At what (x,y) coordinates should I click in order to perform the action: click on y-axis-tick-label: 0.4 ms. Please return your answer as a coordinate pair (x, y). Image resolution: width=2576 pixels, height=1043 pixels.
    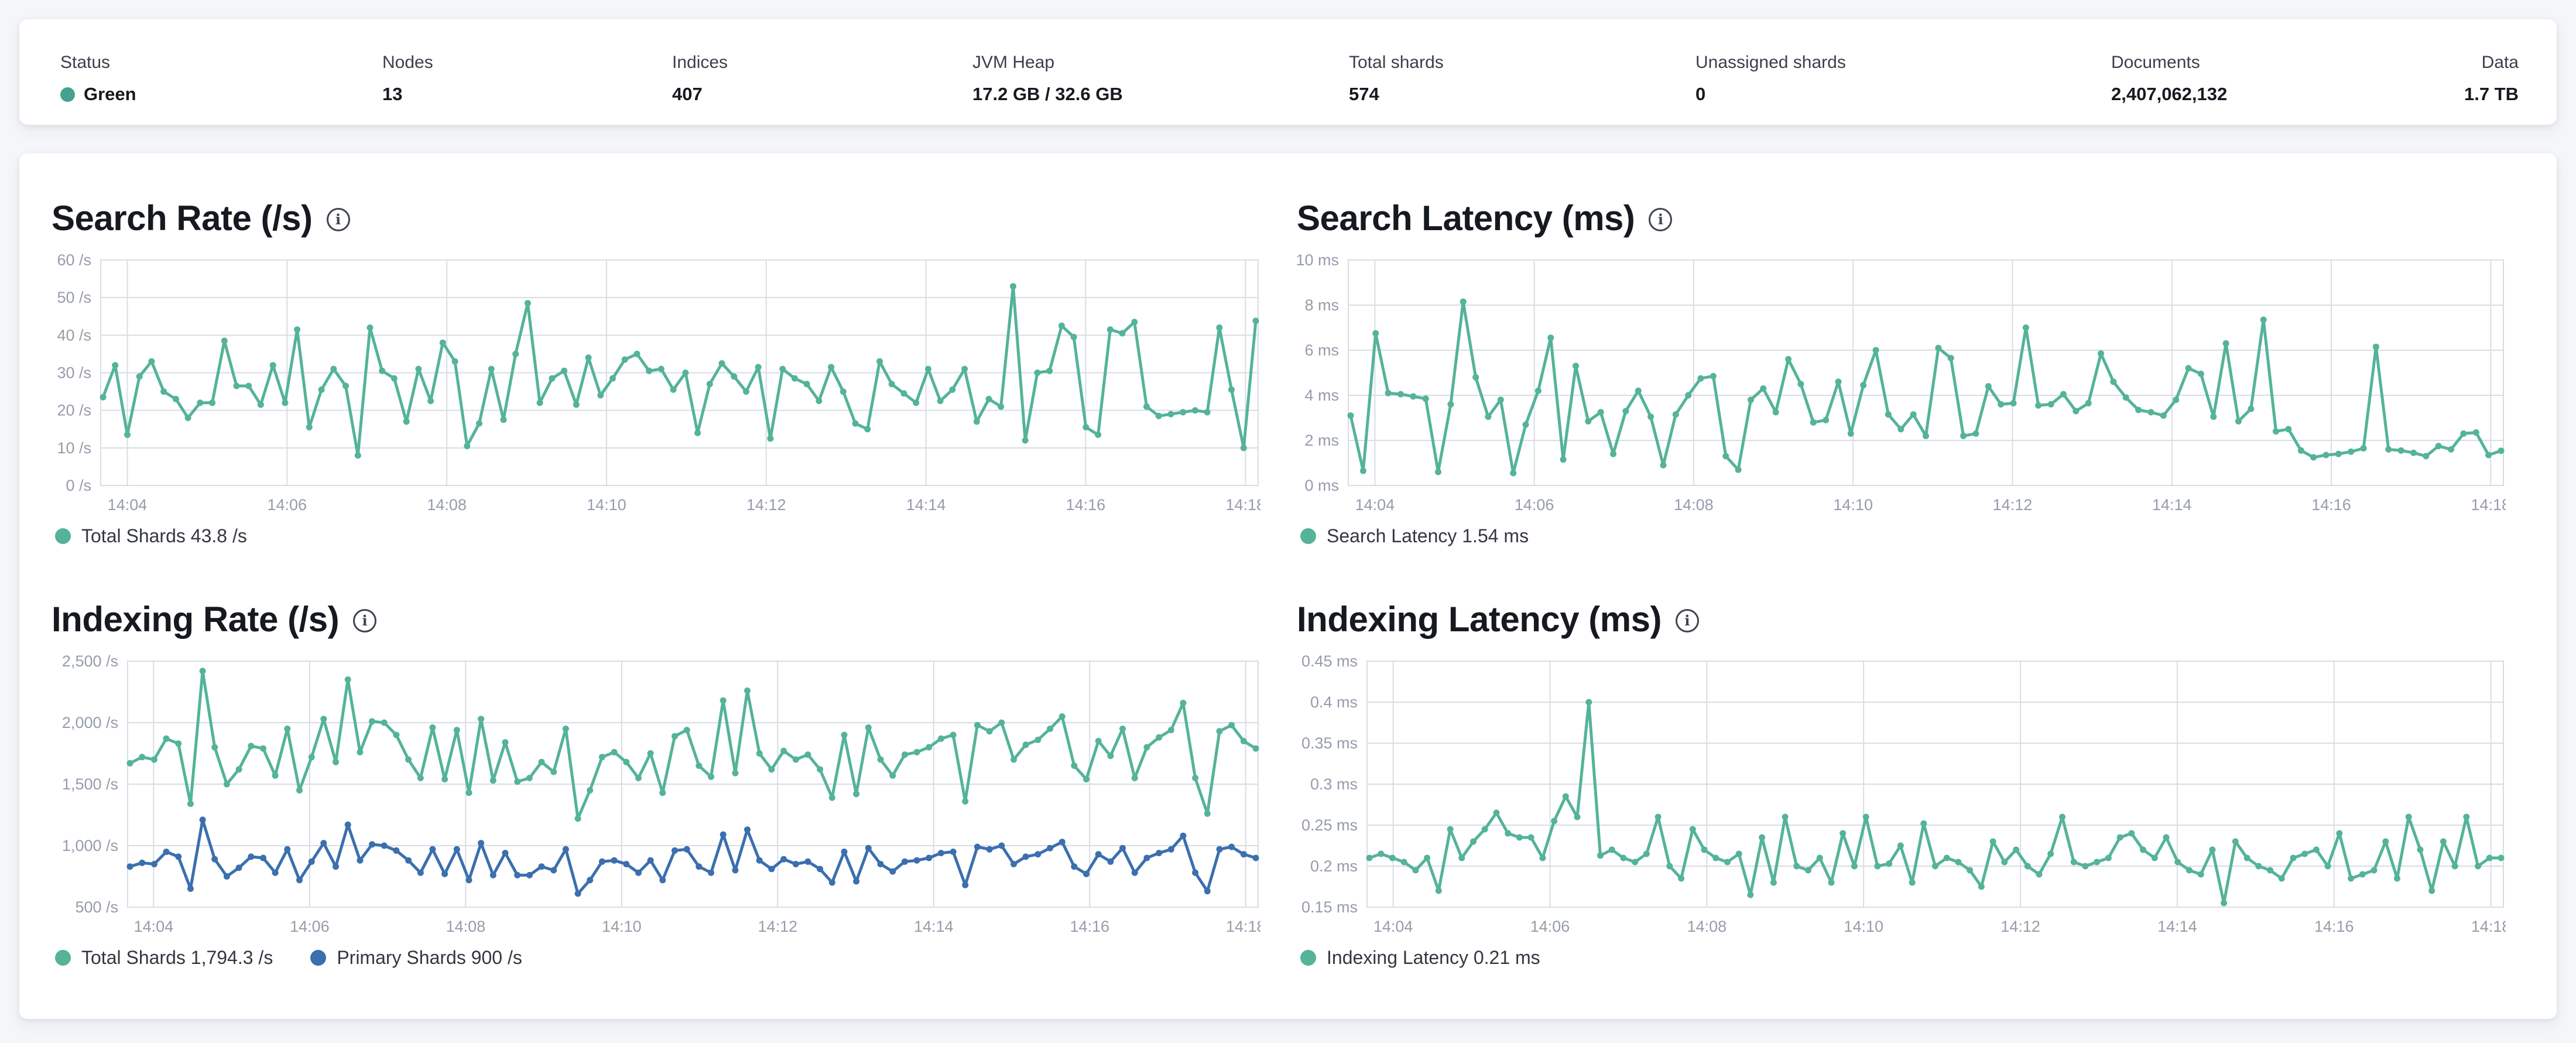
    Looking at the image, I should click on (1334, 702).